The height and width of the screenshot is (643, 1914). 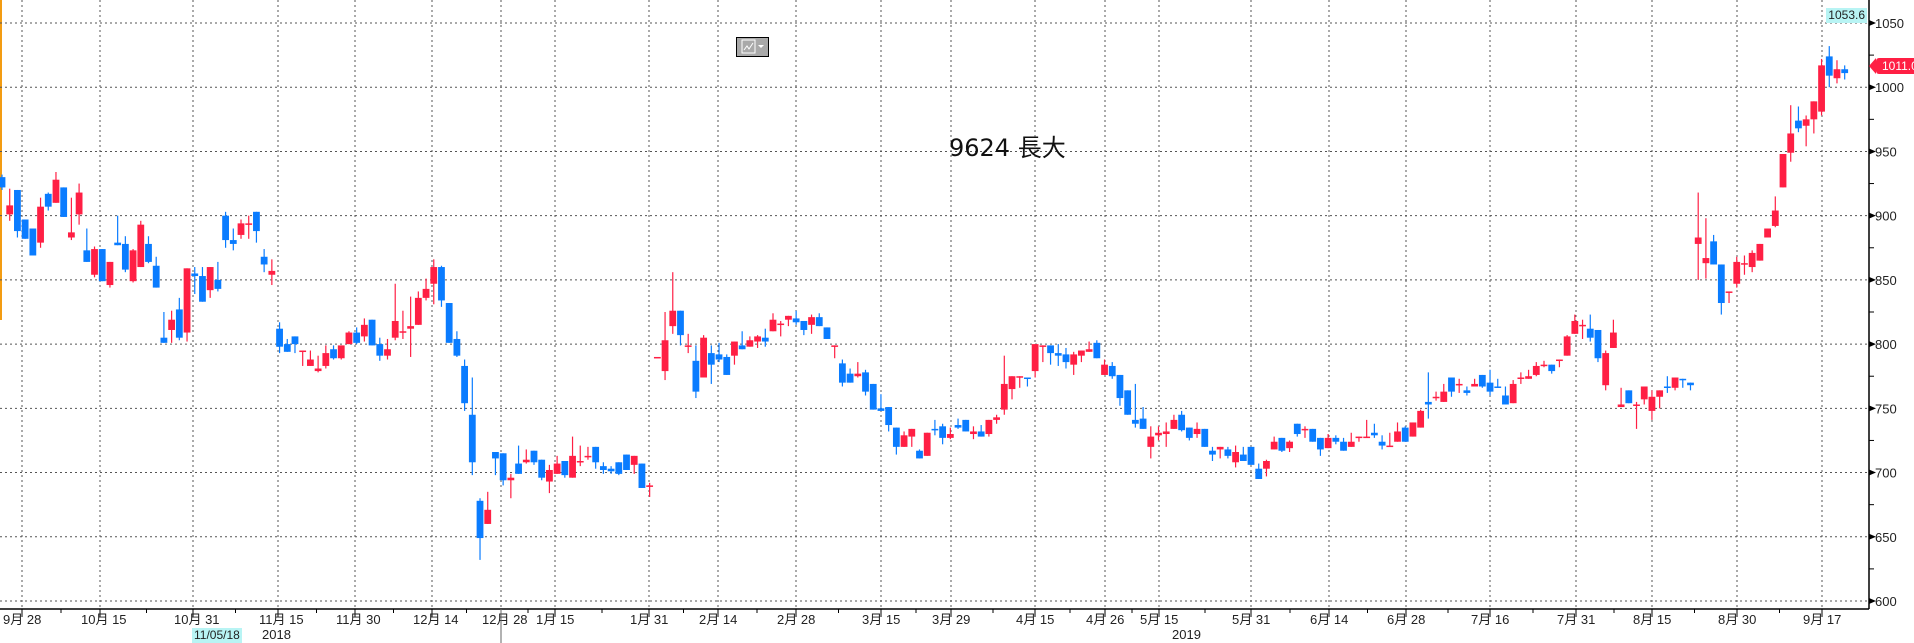 I want to click on x-tick-label: 12月 28, so click(x=505, y=619).